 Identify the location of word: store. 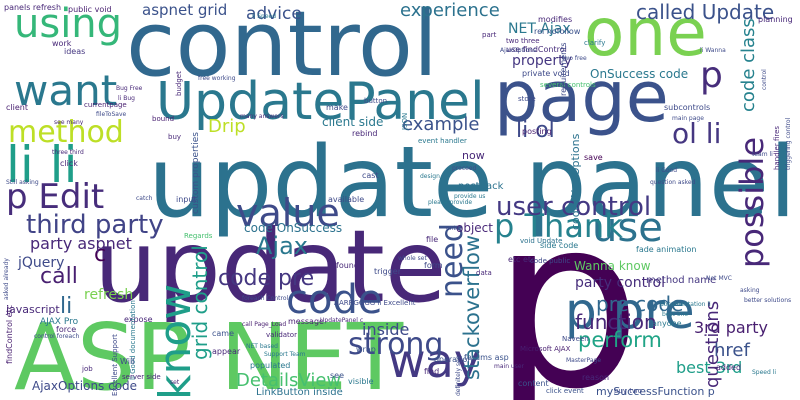
(527, 99).